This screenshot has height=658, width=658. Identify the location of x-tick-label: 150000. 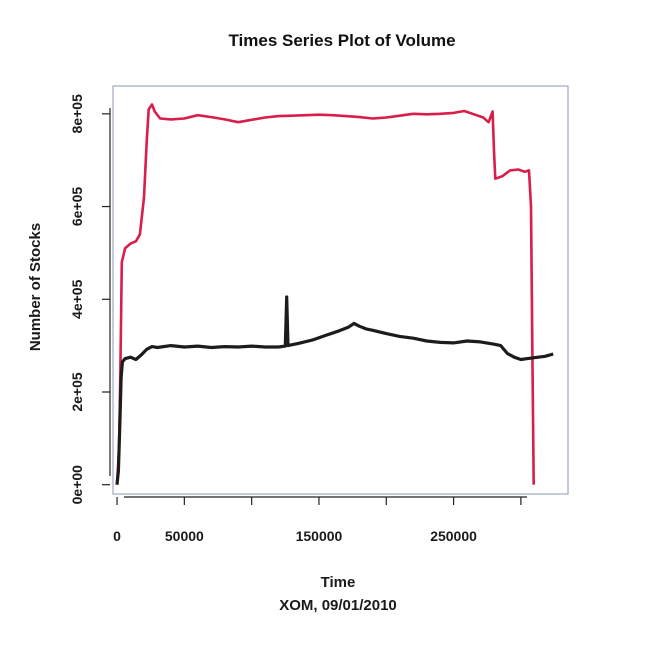
(319, 536).